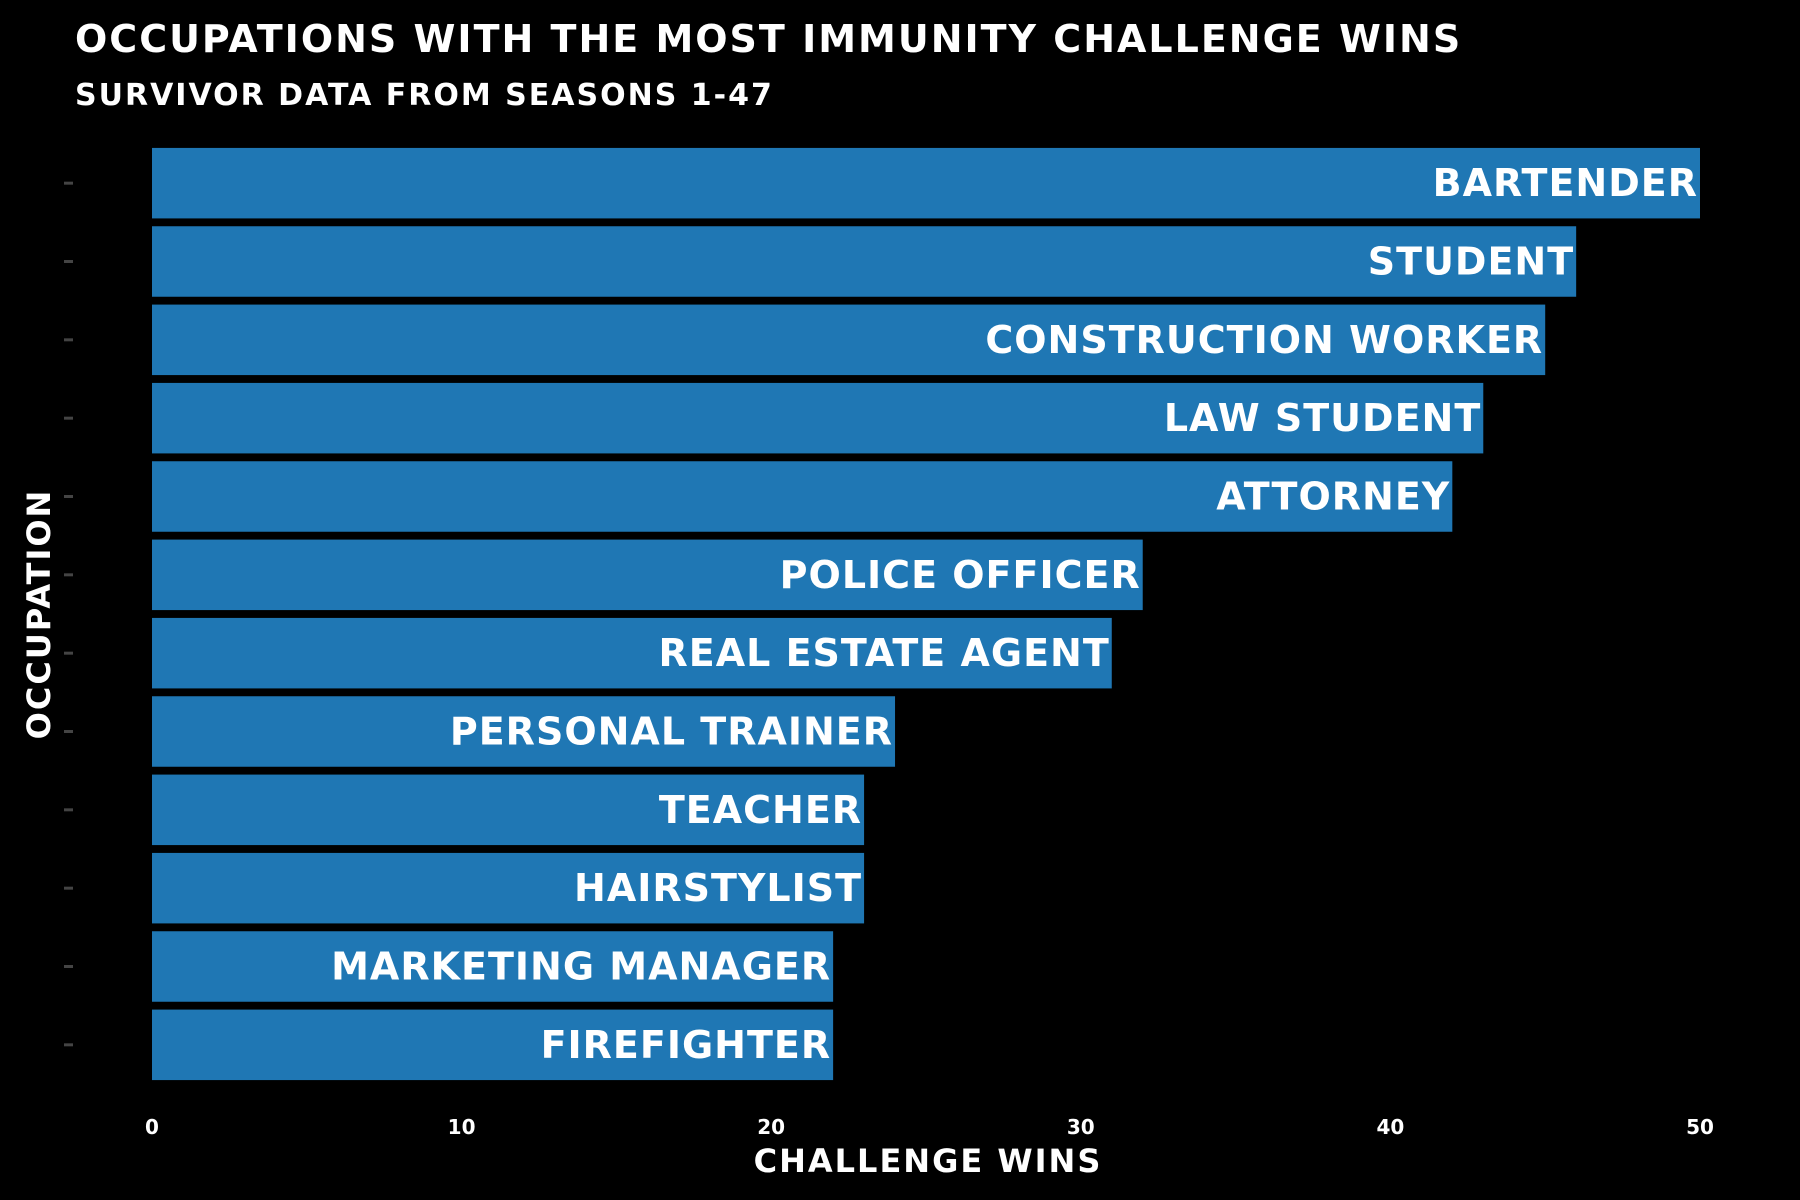 This screenshot has width=1800, height=1200. What do you see at coordinates (1333, 497) in the screenshot?
I see `bar-label: ATTORNEY` at bounding box center [1333, 497].